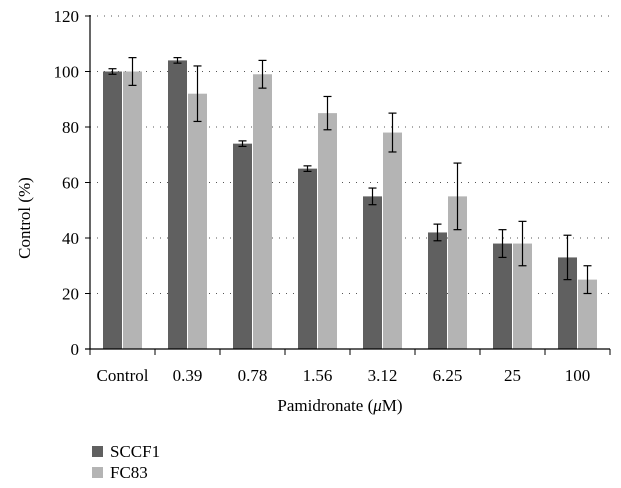 The width and height of the screenshot is (621, 488). What do you see at coordinates (112, 71) in the screenshot?
I see `error-bar-sccf1-control` at bounding box center [112, 71].